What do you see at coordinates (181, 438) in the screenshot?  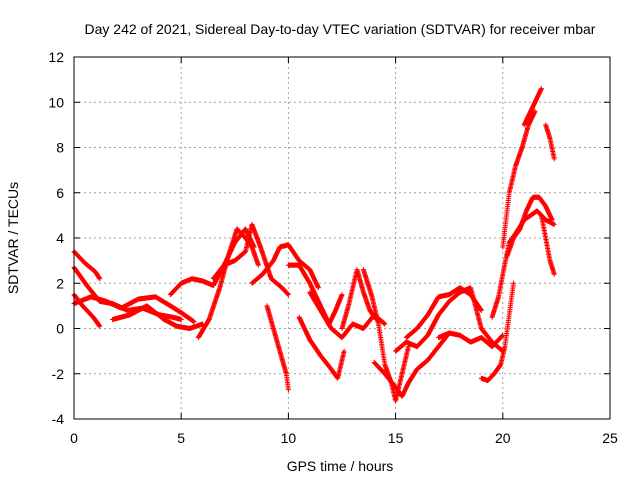 I see `x-tick-label: 5` at bounding box center [181, 438].